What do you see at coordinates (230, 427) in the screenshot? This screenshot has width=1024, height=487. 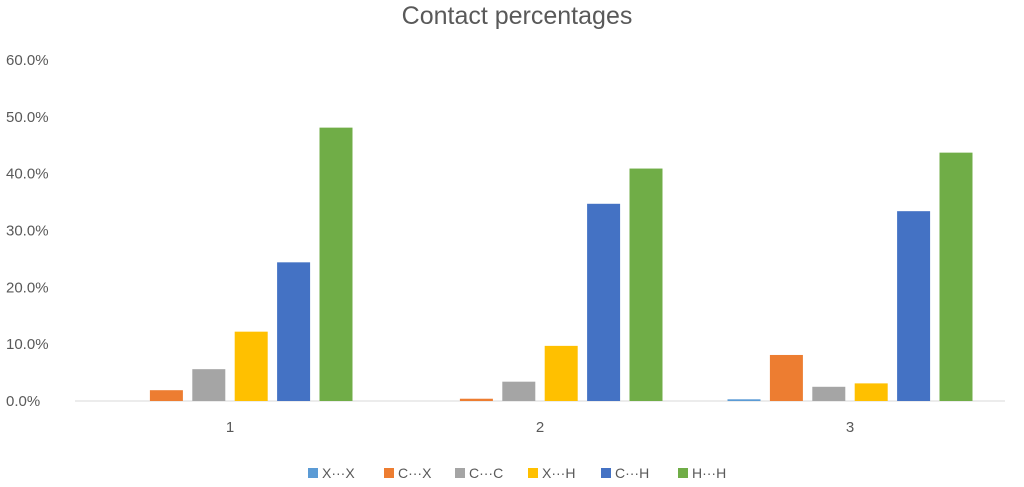 I see `x-tick-label: 1` at bounding box center [230, 427].